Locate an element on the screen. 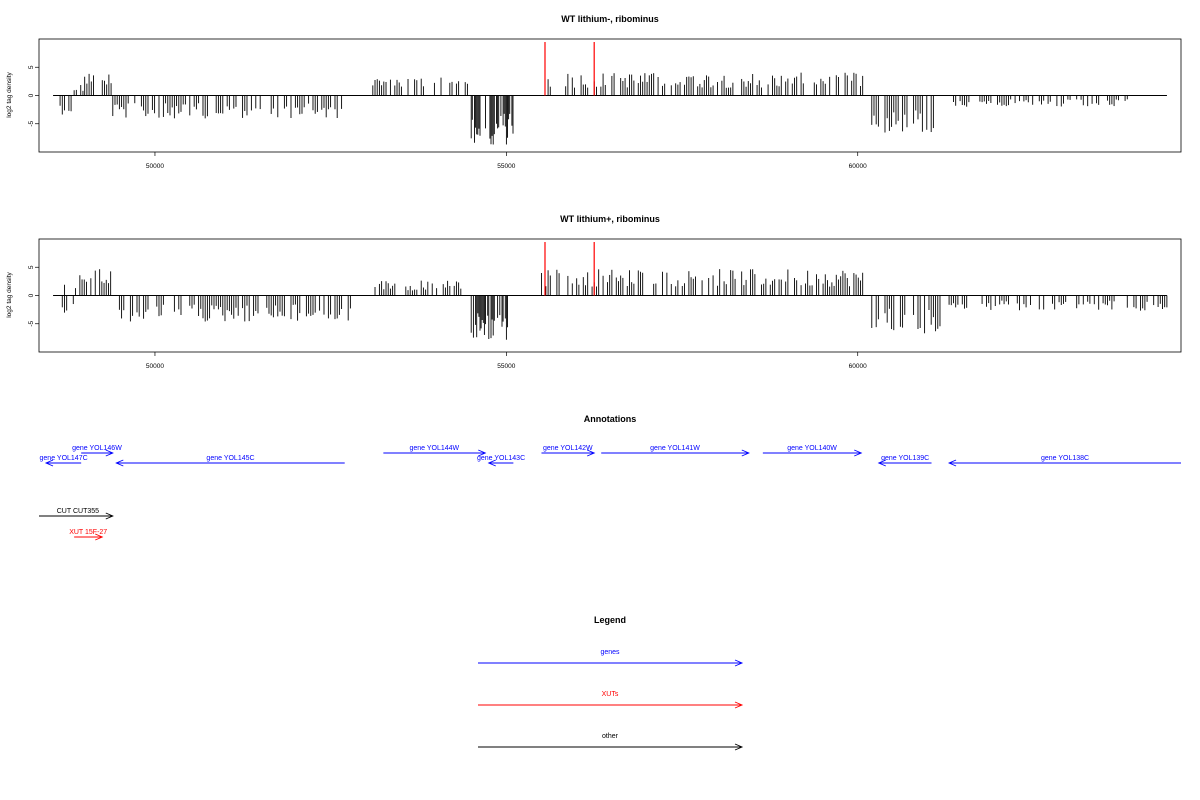 This screenshot has height=800, width=1200. annotations-title: Annotations is located at coordinates (610, 419).